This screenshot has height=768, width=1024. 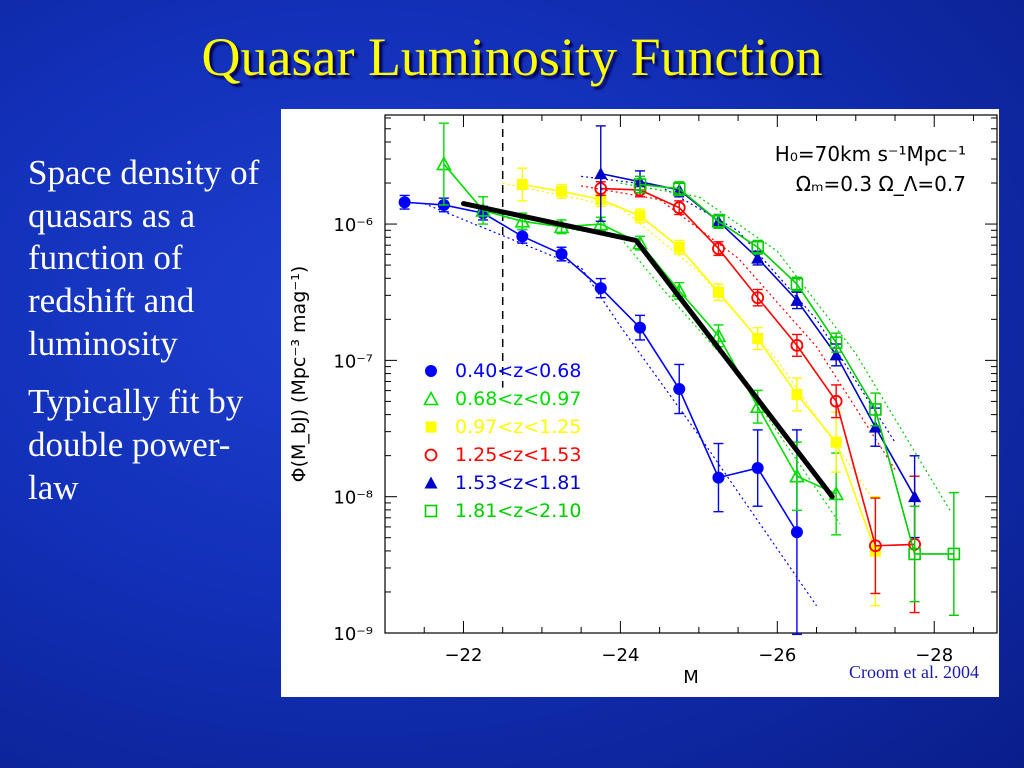 What do you see at coordinates (518, 371) in the screenshot?
I see `legend-label: 0.40<z<0.68` at bounding box center [518, 371].